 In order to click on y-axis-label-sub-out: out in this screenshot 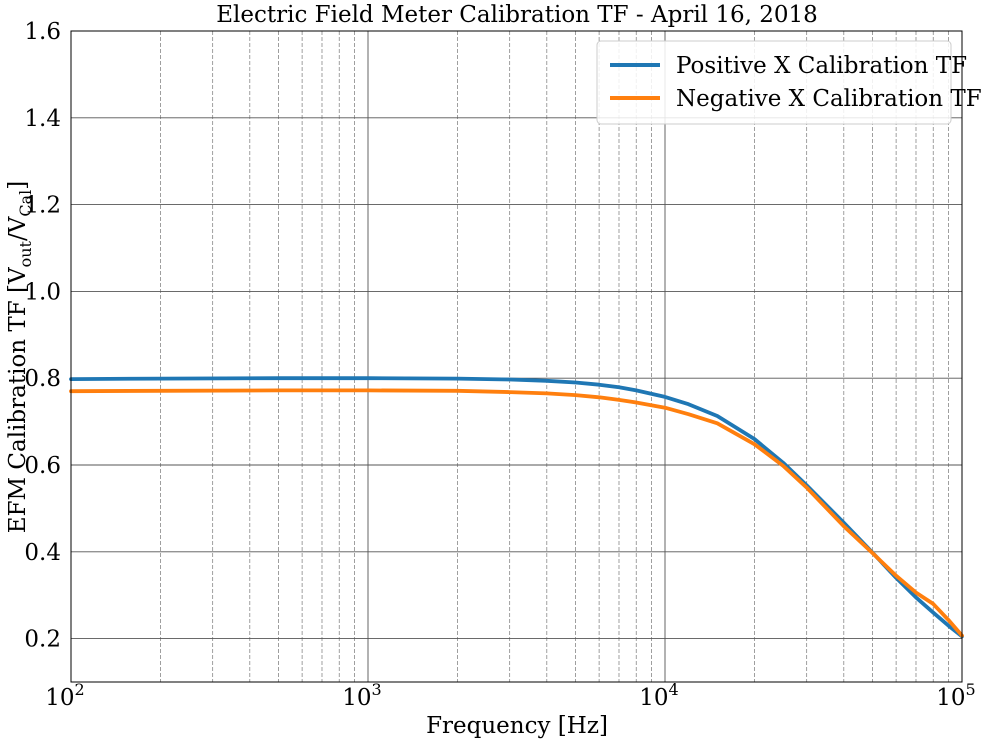, I will do `click(25, 253)`.